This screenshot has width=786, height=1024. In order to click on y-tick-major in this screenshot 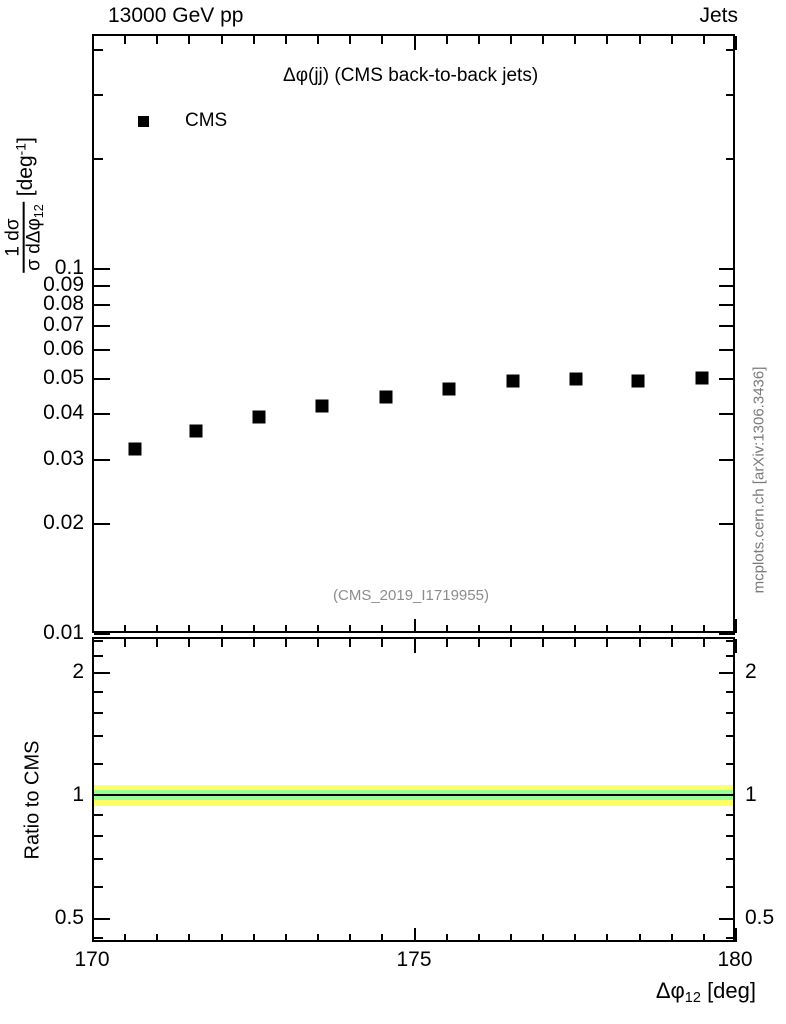, I will do `click(102, 634)`.